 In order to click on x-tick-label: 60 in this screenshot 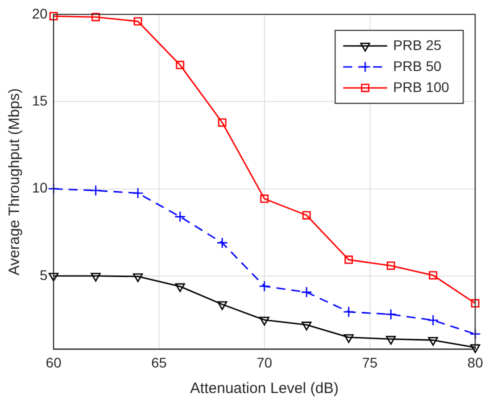, I will do `click(54, 362)`.